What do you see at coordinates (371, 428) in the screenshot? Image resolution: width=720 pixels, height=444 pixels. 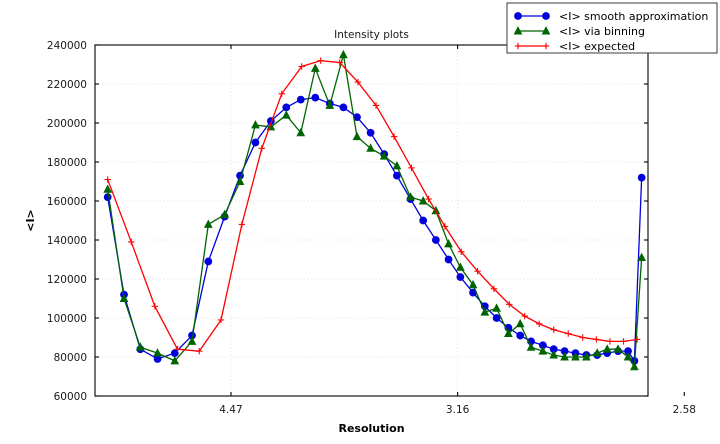 I see `x-axis-label: Resolution` at bounding box center [371, 428].